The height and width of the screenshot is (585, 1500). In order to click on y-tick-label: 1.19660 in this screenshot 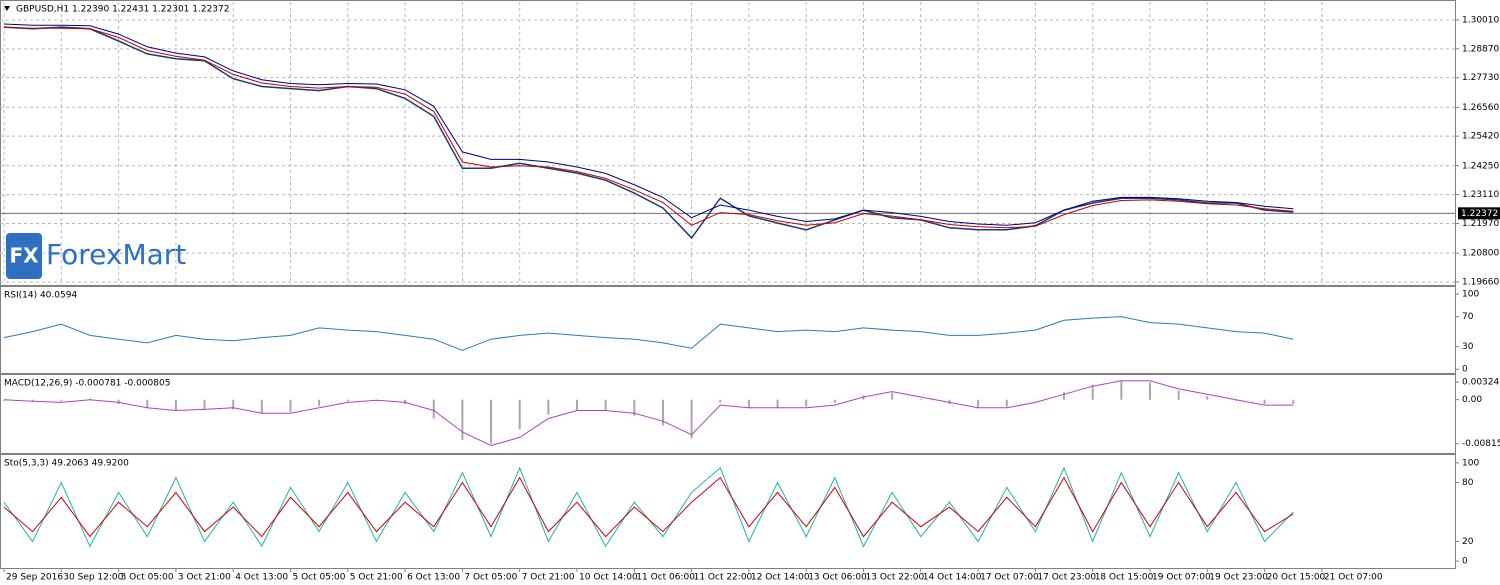, I will do `click(1480, 282)`.